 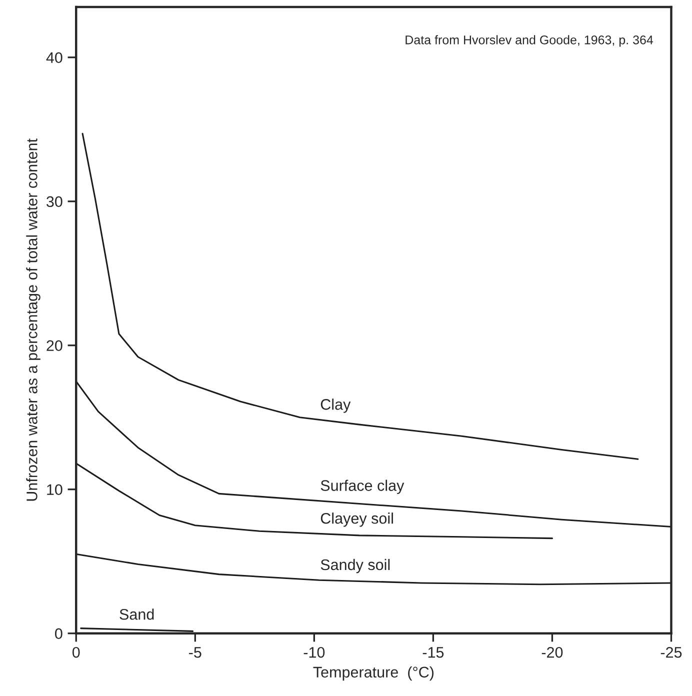 What do you see at coordinates (356, 519) in the screenshot?
I see `series-label: Clayey soil` at bounding box center [356, 519].